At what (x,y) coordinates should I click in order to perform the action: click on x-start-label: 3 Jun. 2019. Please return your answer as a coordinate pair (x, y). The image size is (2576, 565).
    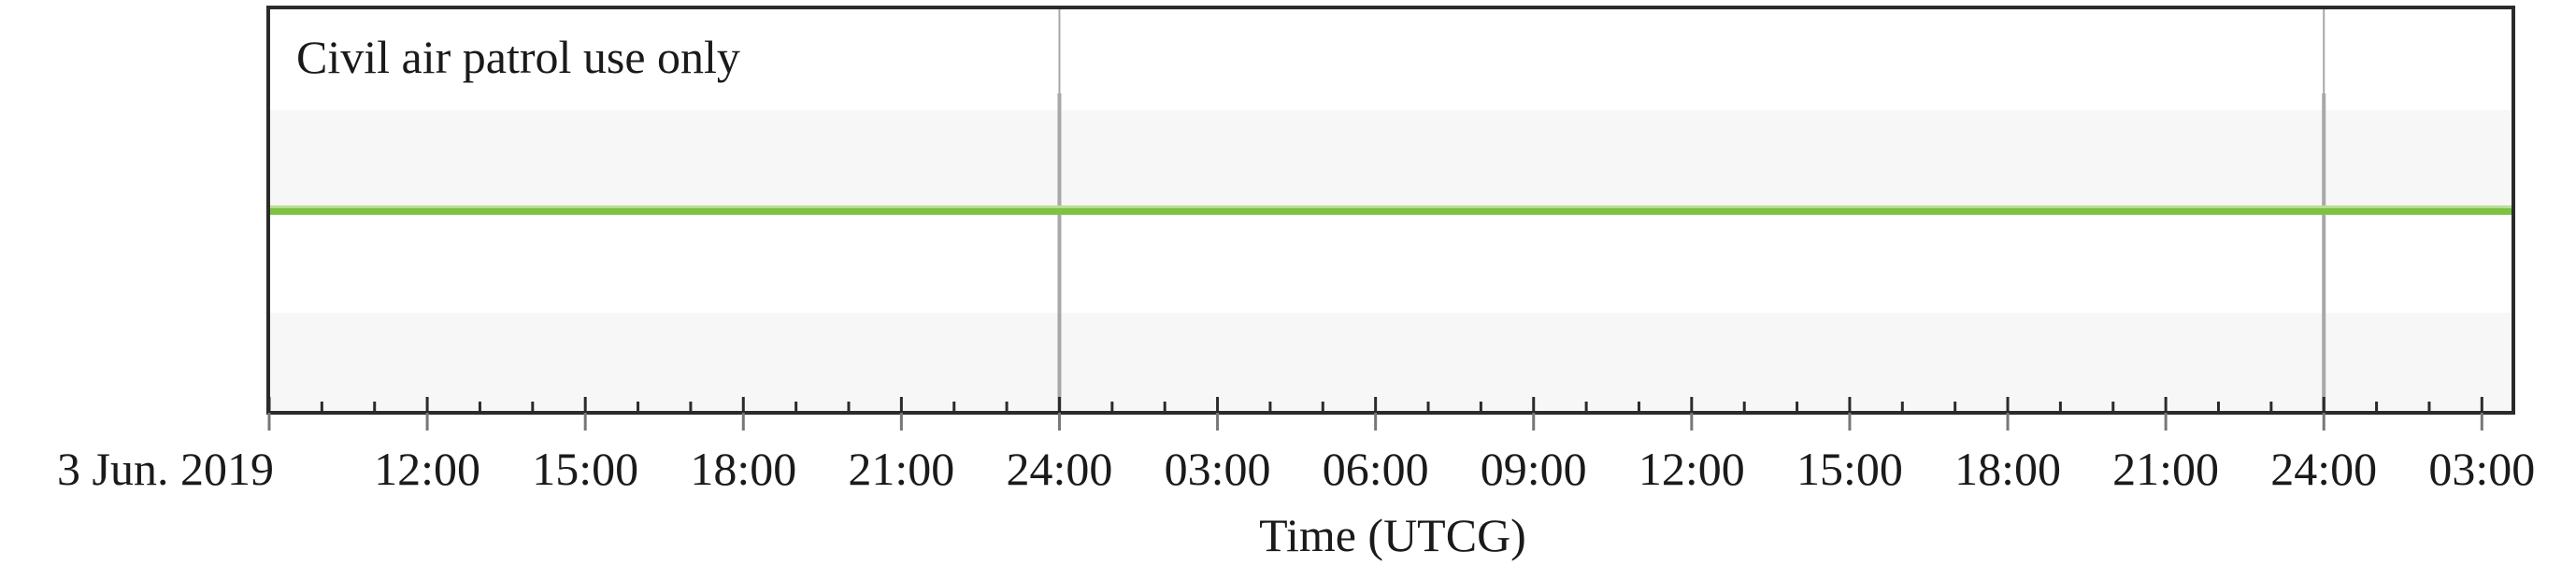
    Looking at the image, I should click on (165, 469).